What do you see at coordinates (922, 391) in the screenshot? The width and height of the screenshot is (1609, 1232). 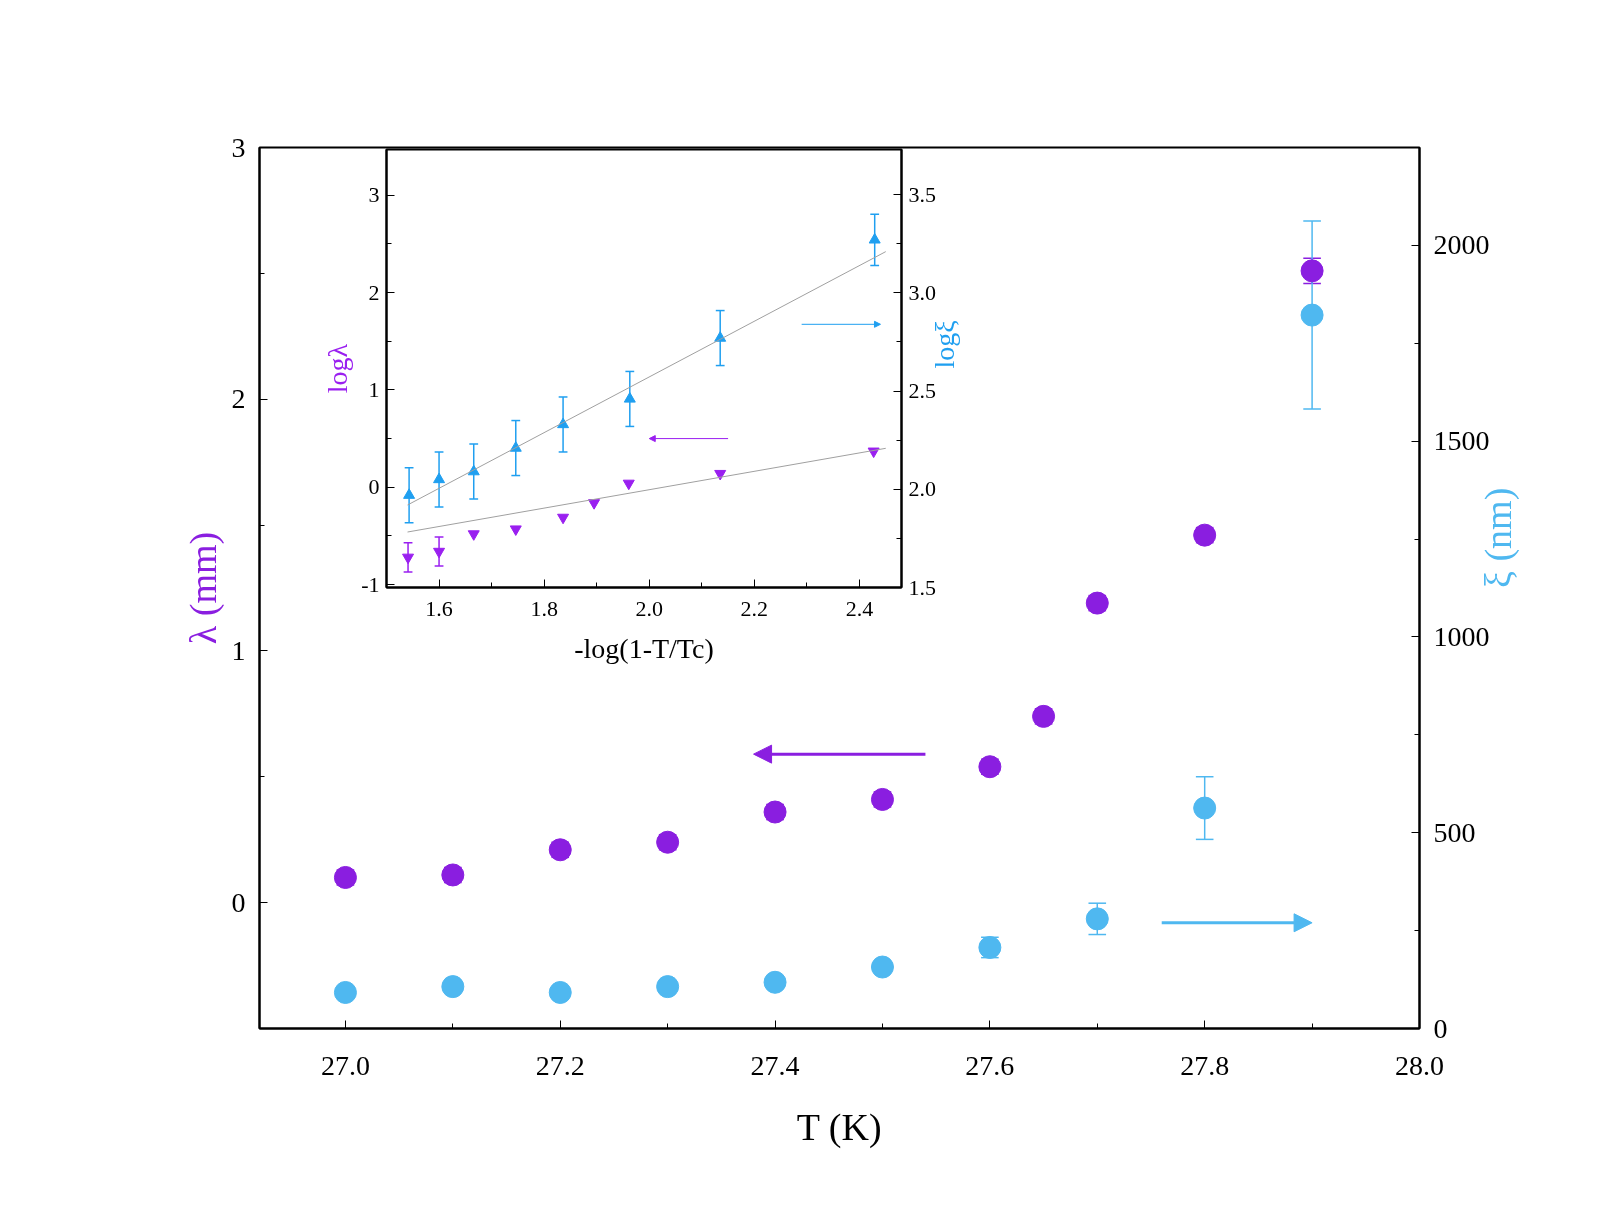 I see `y2-tick-label: 2.5` at bounding box center [922, 391].